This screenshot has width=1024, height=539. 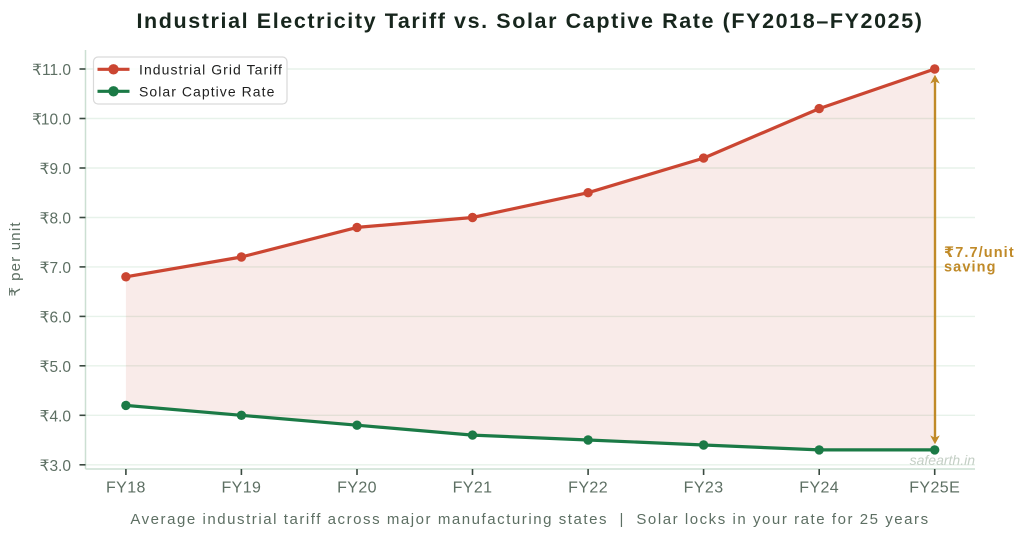 I want to click on svg-text: per unit, so click(x=15, y=251).